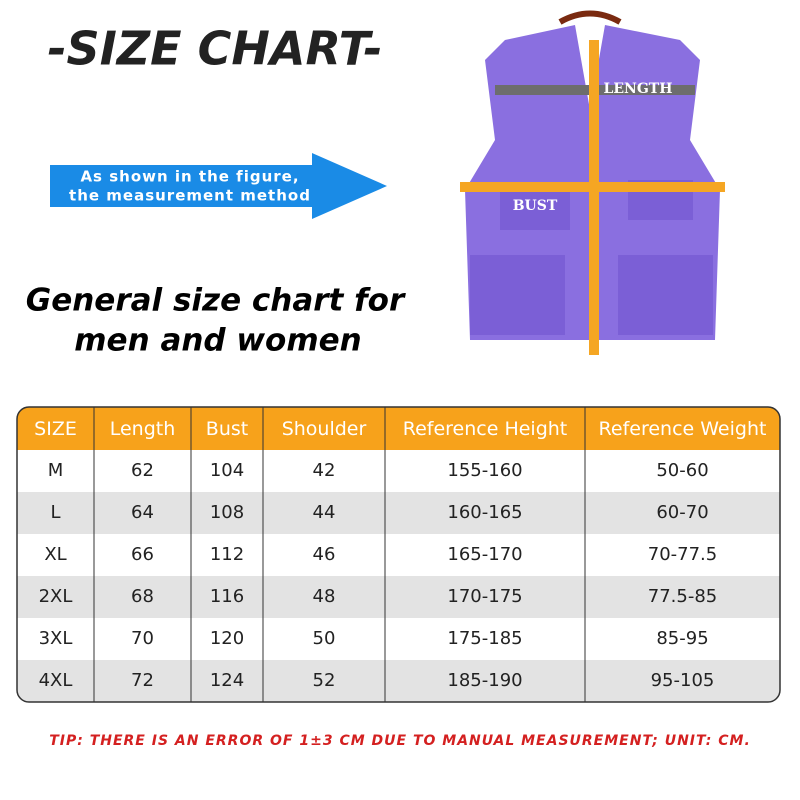 This screenshot has height=800, width=800. What do you see at coordinates (227, 512) in the screenshot?
I see `table-cell: 108` at bounding box center [227, 512].